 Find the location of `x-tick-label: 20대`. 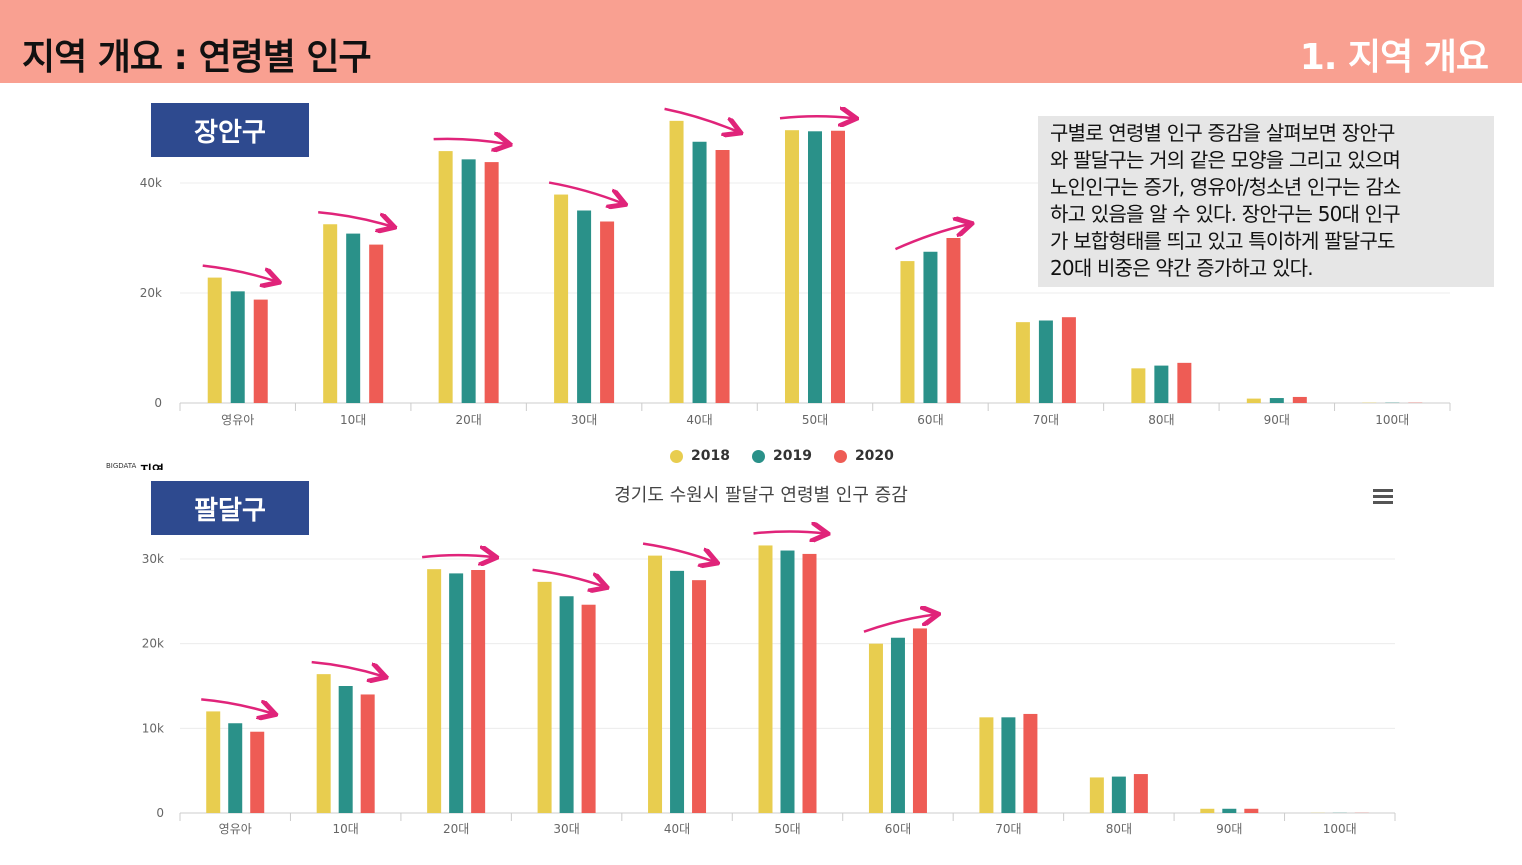

x-tick-label: 20대 is located at coordinates (468, 420).